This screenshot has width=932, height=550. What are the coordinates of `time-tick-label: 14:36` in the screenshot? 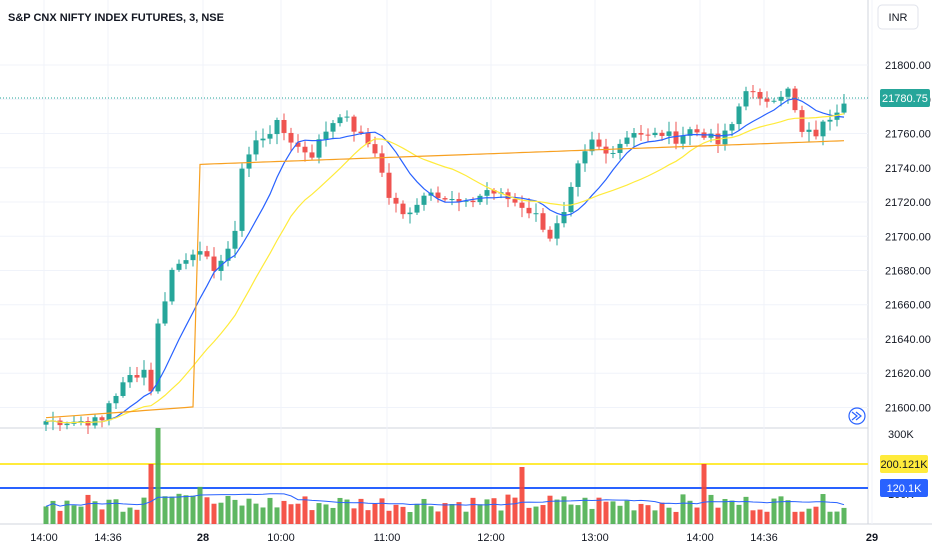 It's located at (108, 538).